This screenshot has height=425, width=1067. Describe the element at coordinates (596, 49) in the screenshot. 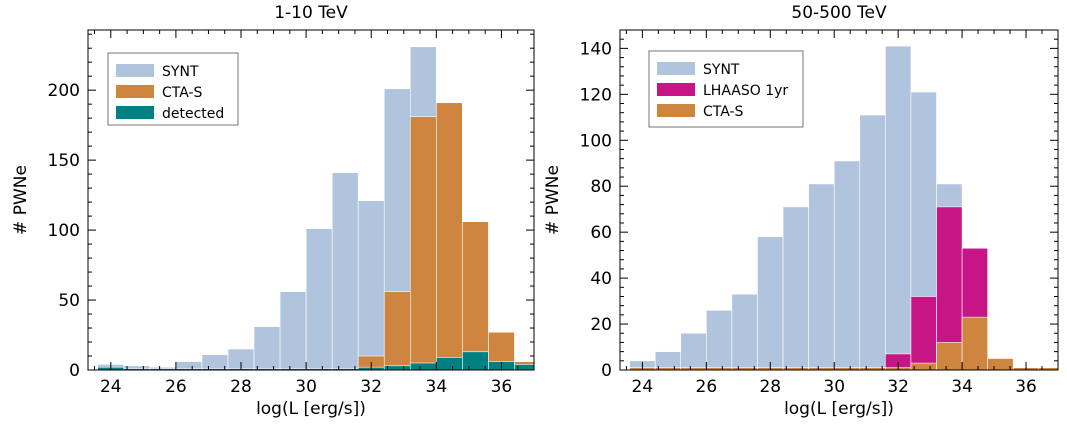

I see `y-tick-label: 140` at that location.